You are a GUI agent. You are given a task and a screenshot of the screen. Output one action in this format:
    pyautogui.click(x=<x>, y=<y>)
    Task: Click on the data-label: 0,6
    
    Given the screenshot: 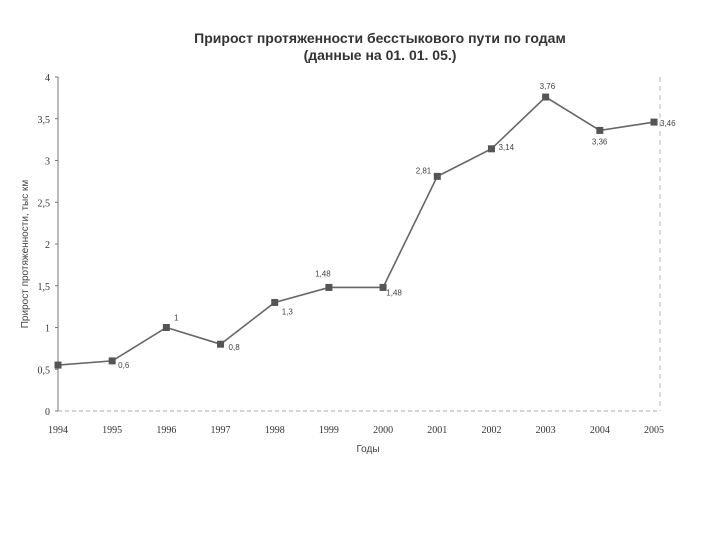 What is the action you would take?
    pyautogui.click(x=124, y=365)
    